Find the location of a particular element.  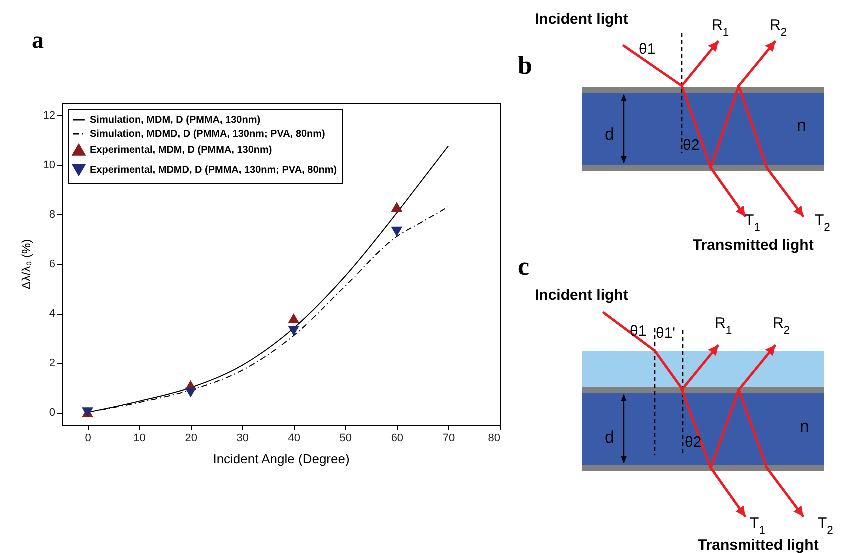

text: c is located at coordinates (524, 266).